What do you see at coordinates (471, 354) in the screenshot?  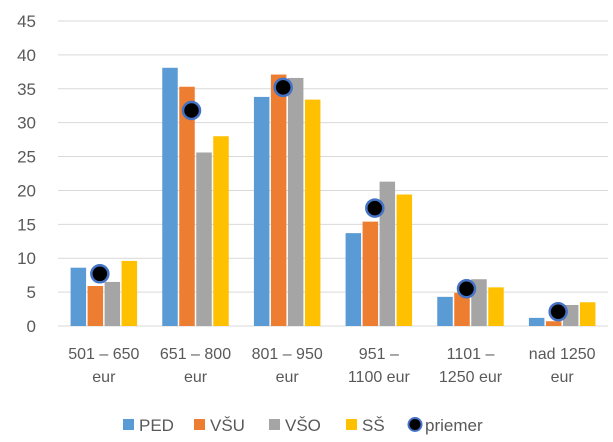 I see `x-tick-label: 1101 –` at bounding box center [471, 354].